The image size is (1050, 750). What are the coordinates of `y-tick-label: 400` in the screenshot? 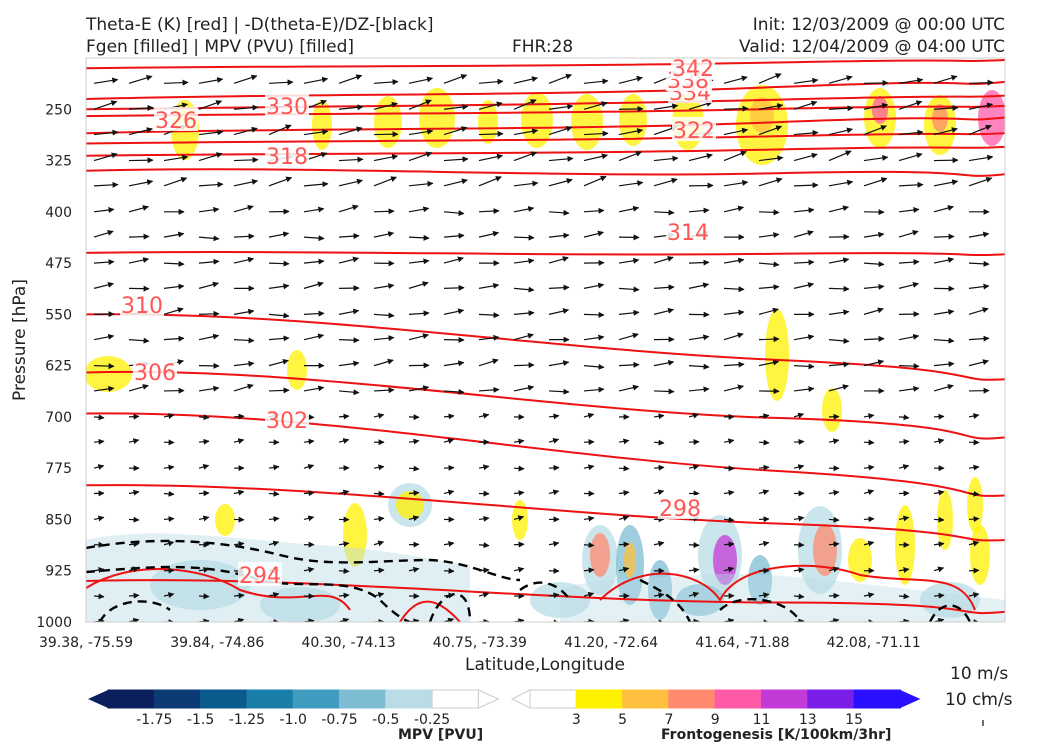 It's located at (58, 213).